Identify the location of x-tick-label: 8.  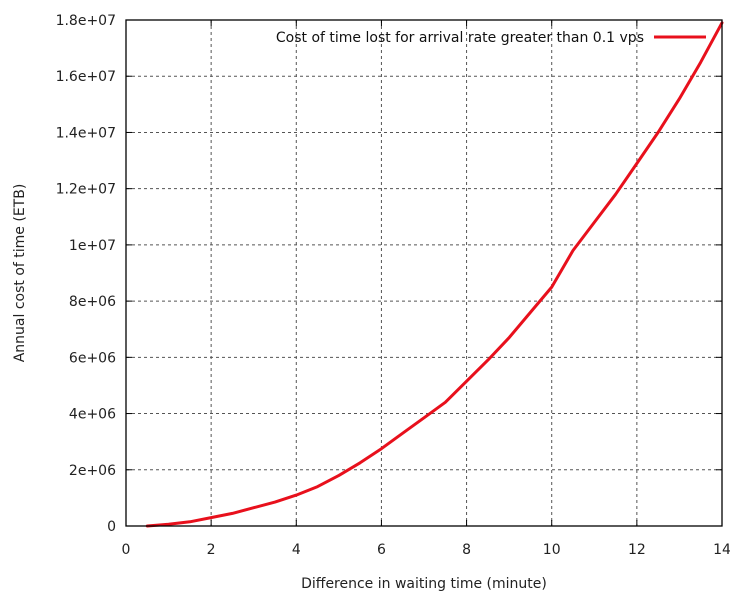
(466, 550).